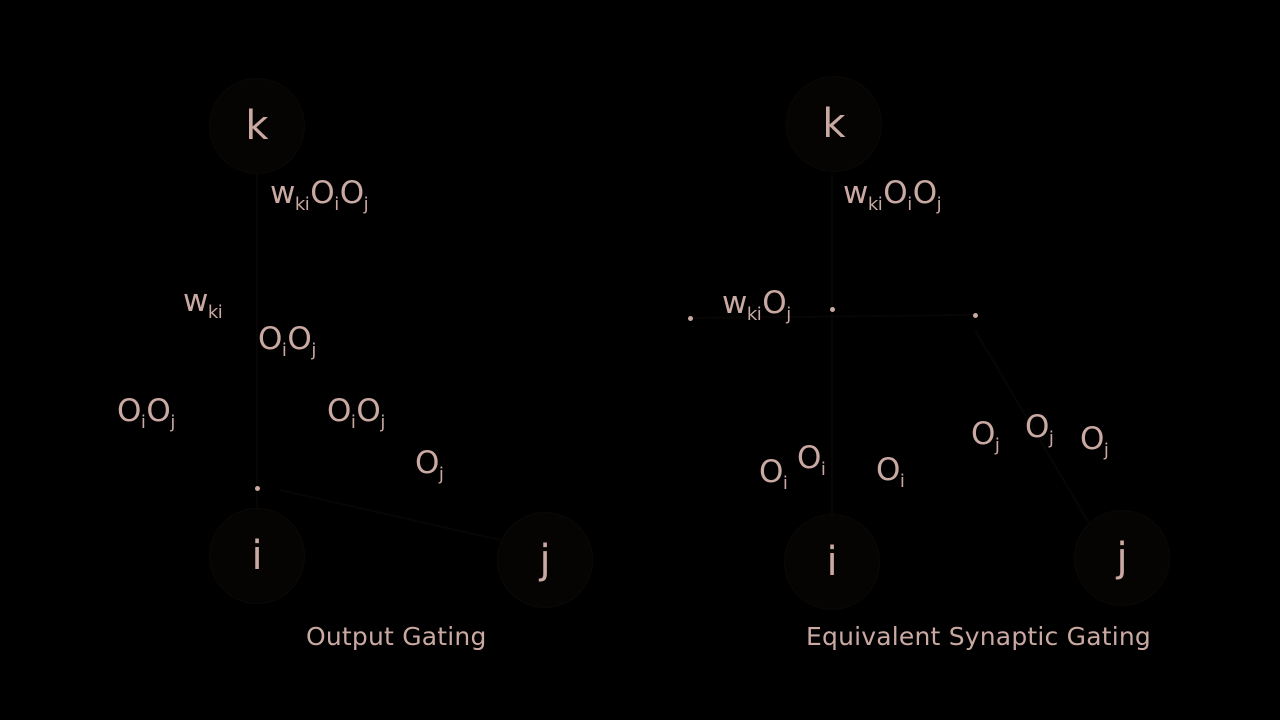 Image resolution: width=1280 pixels, height=720 pixels. What do you see at coordinates (978, 636) in the screenshot?
I see `right-caption: Equivalent Synaptic Gating` at bounding box center [978, 636].